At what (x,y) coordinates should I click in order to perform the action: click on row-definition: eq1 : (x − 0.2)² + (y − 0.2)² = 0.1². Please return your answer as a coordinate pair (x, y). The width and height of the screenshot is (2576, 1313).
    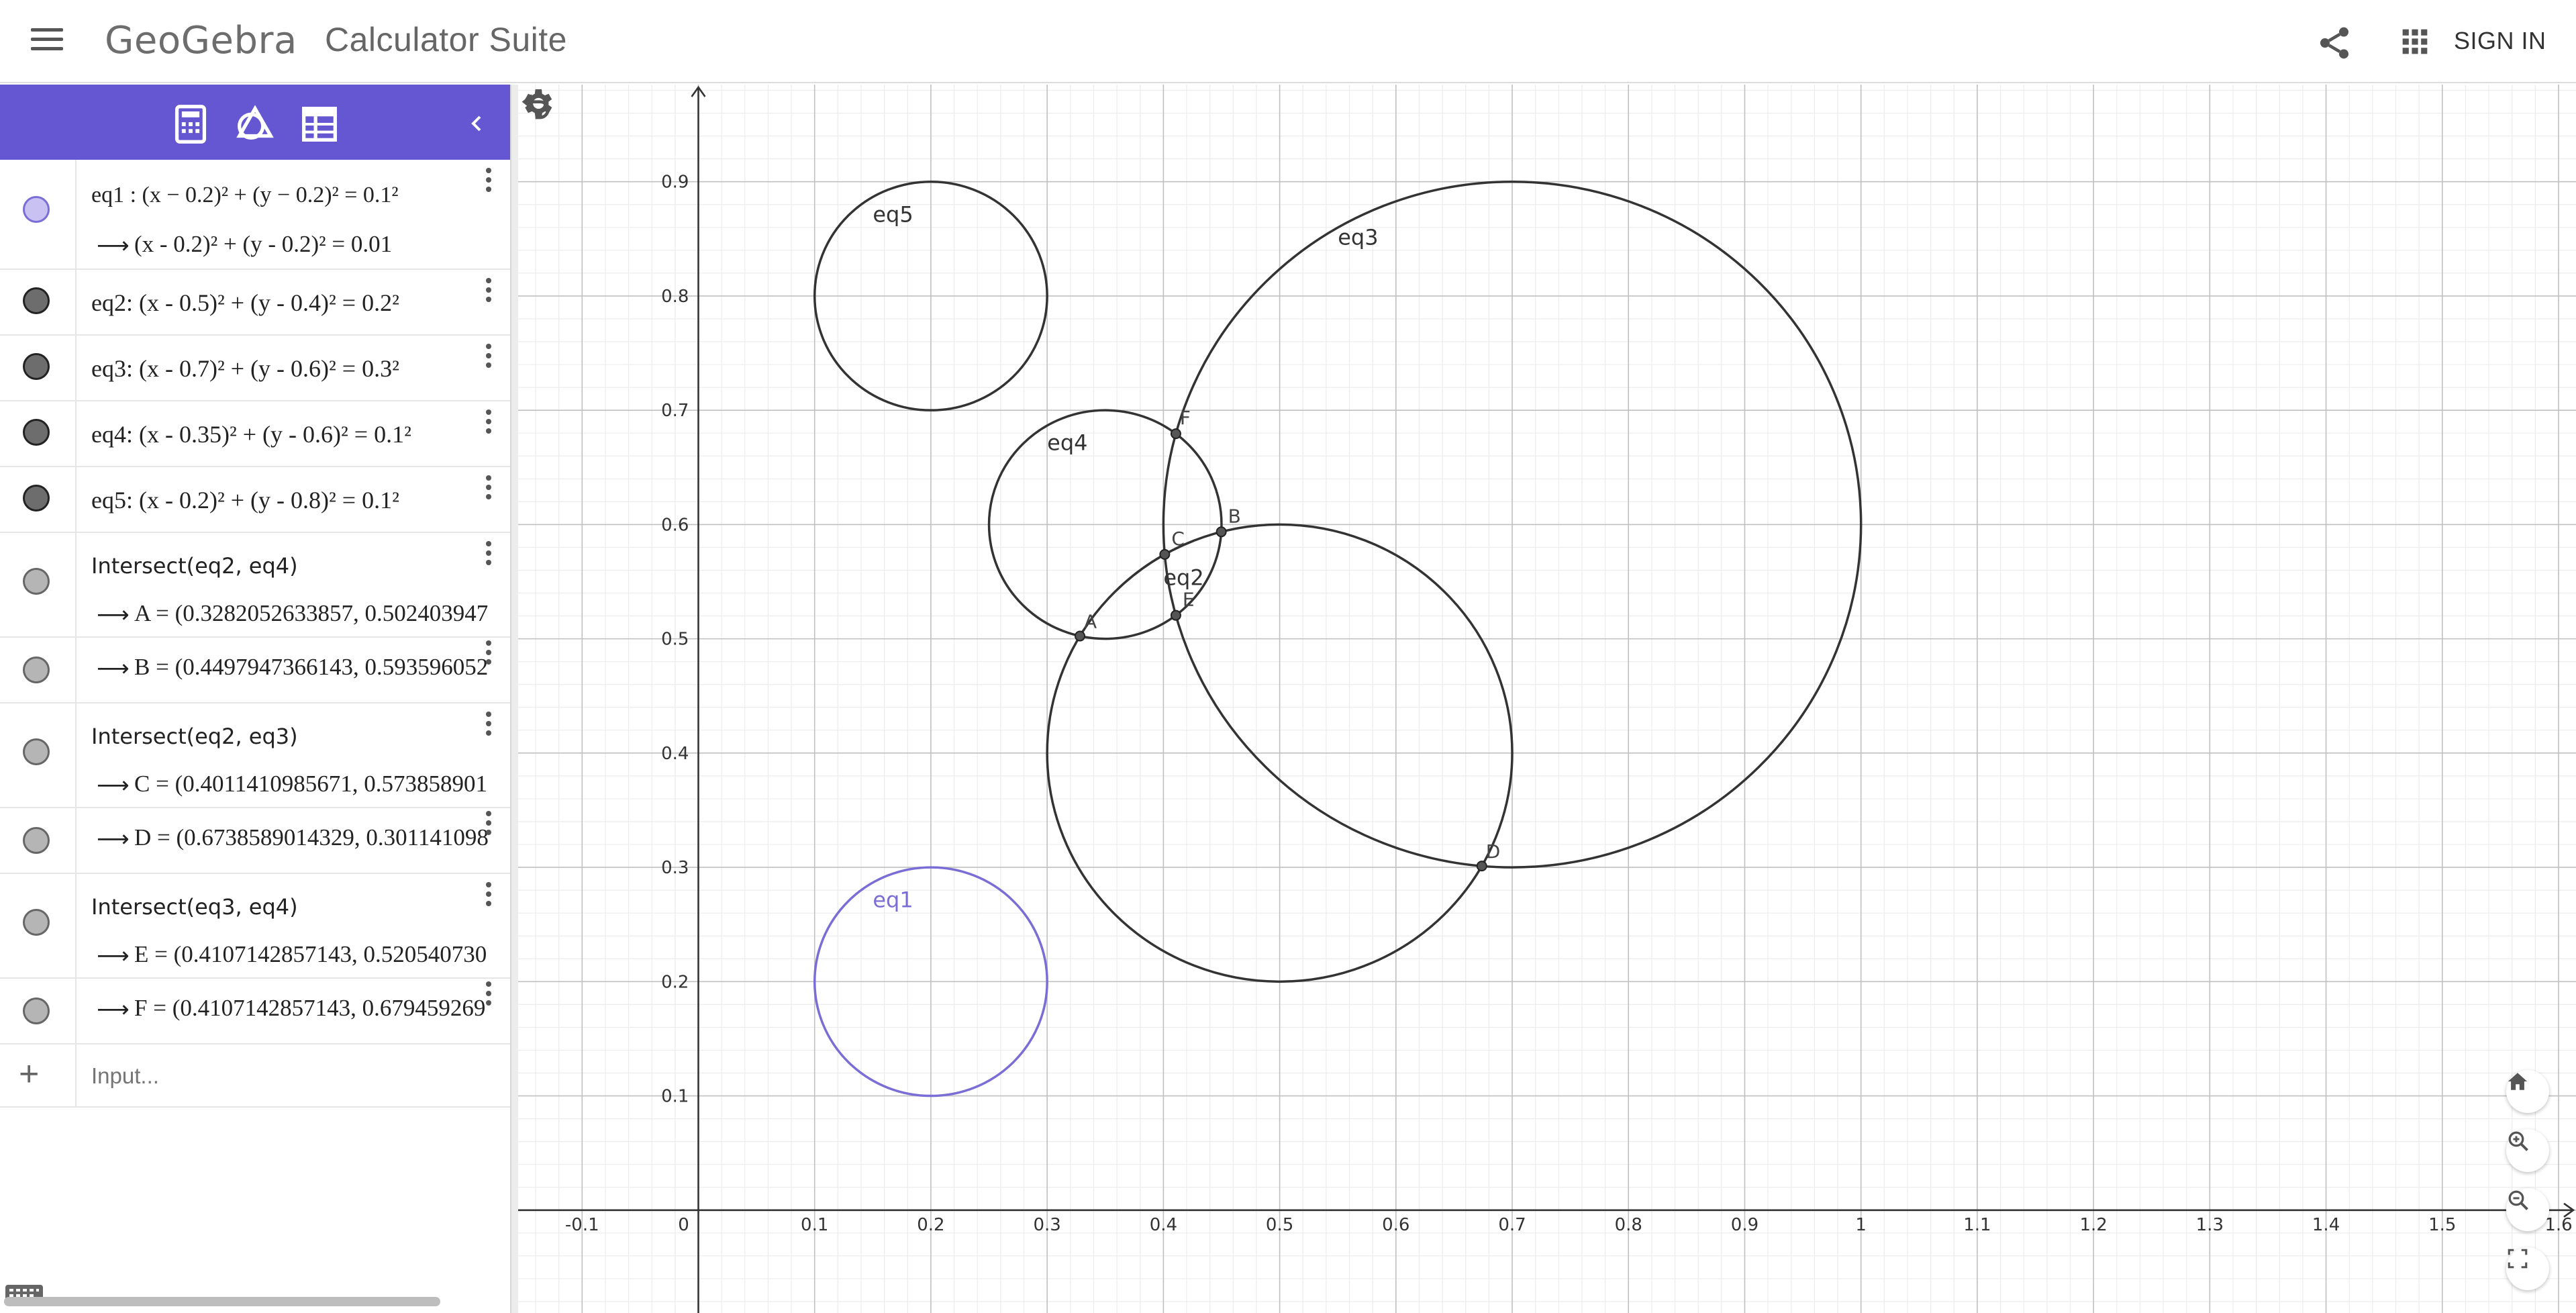
    Looking at the image, I should click on (245, 195).